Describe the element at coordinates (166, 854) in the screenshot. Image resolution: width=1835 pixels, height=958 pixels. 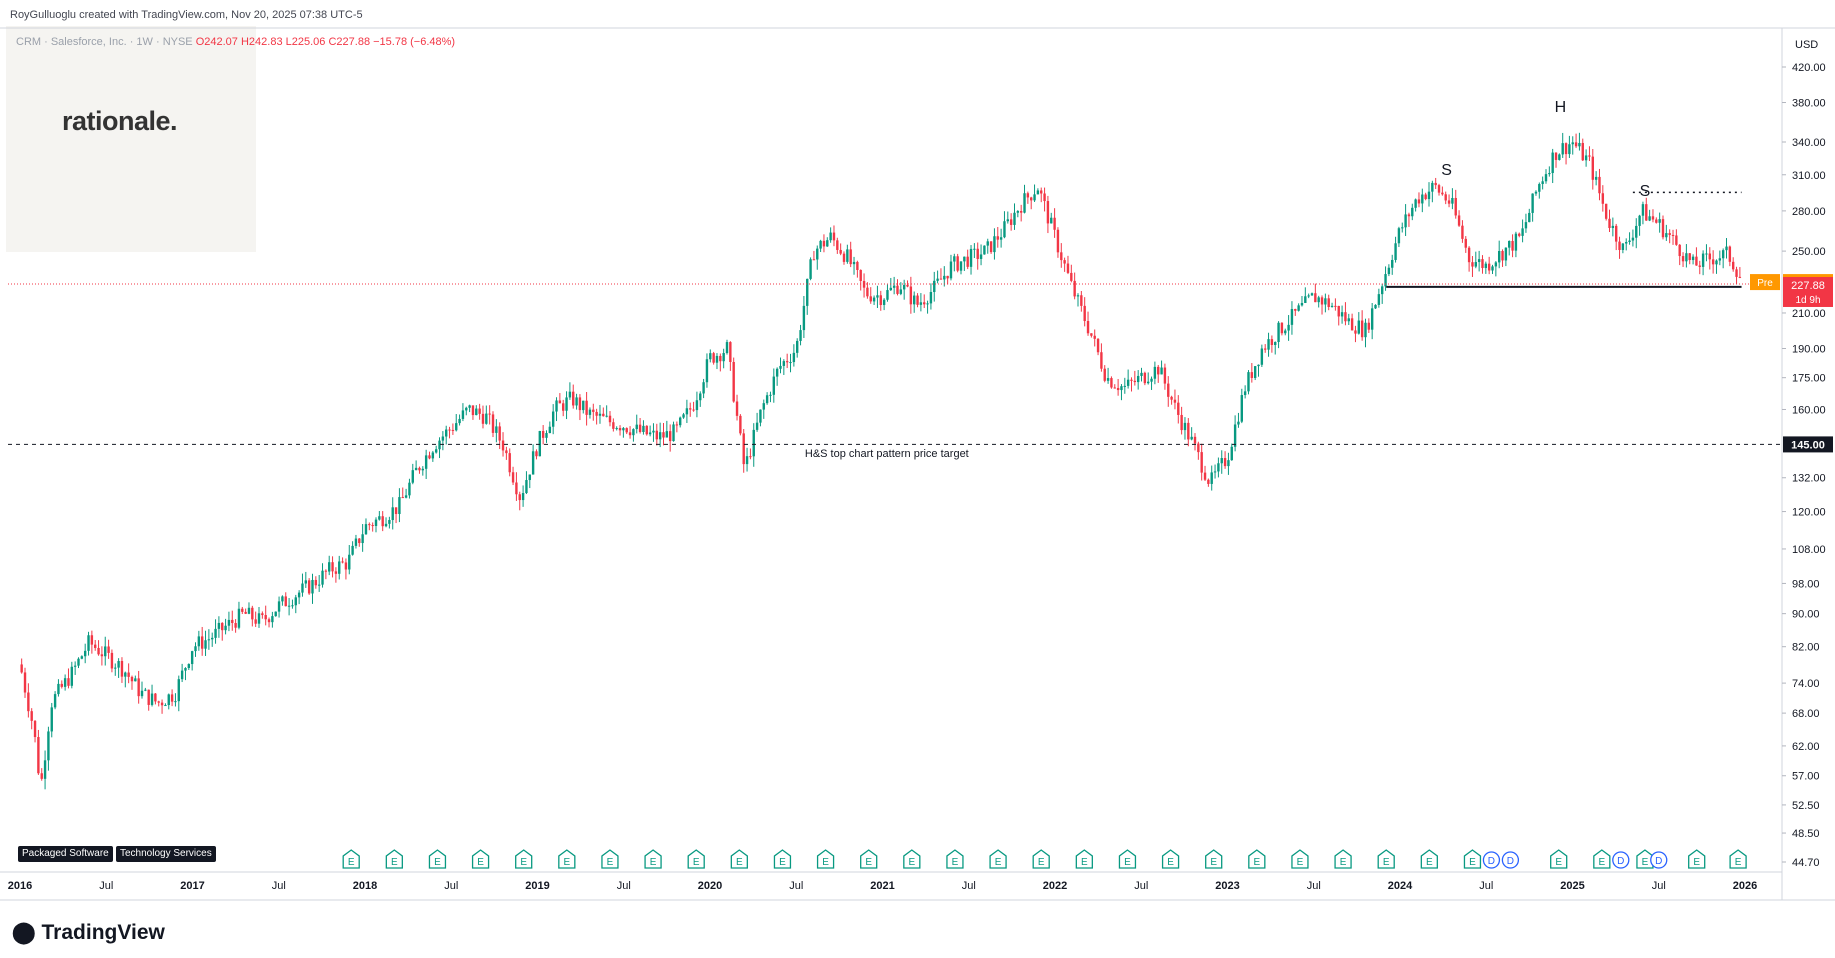
I see `sector-tag: Technology Services` at that location.